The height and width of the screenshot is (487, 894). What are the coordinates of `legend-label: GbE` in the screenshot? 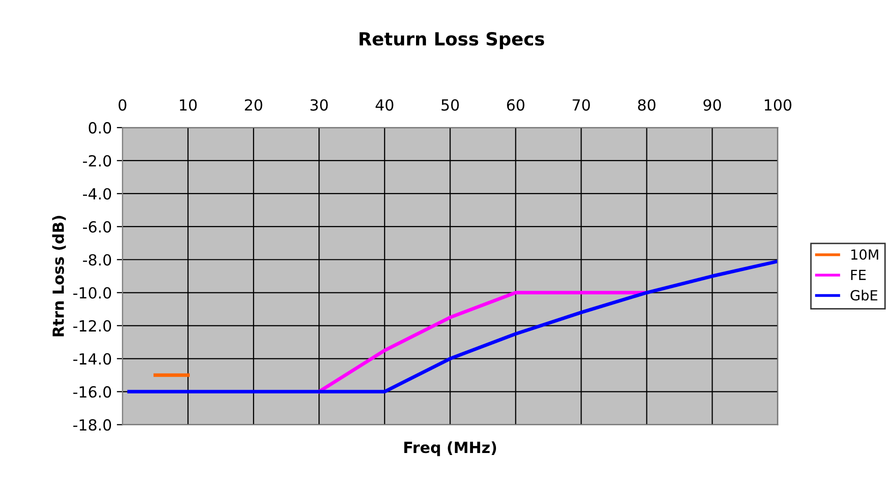 It's located at (864, 295).